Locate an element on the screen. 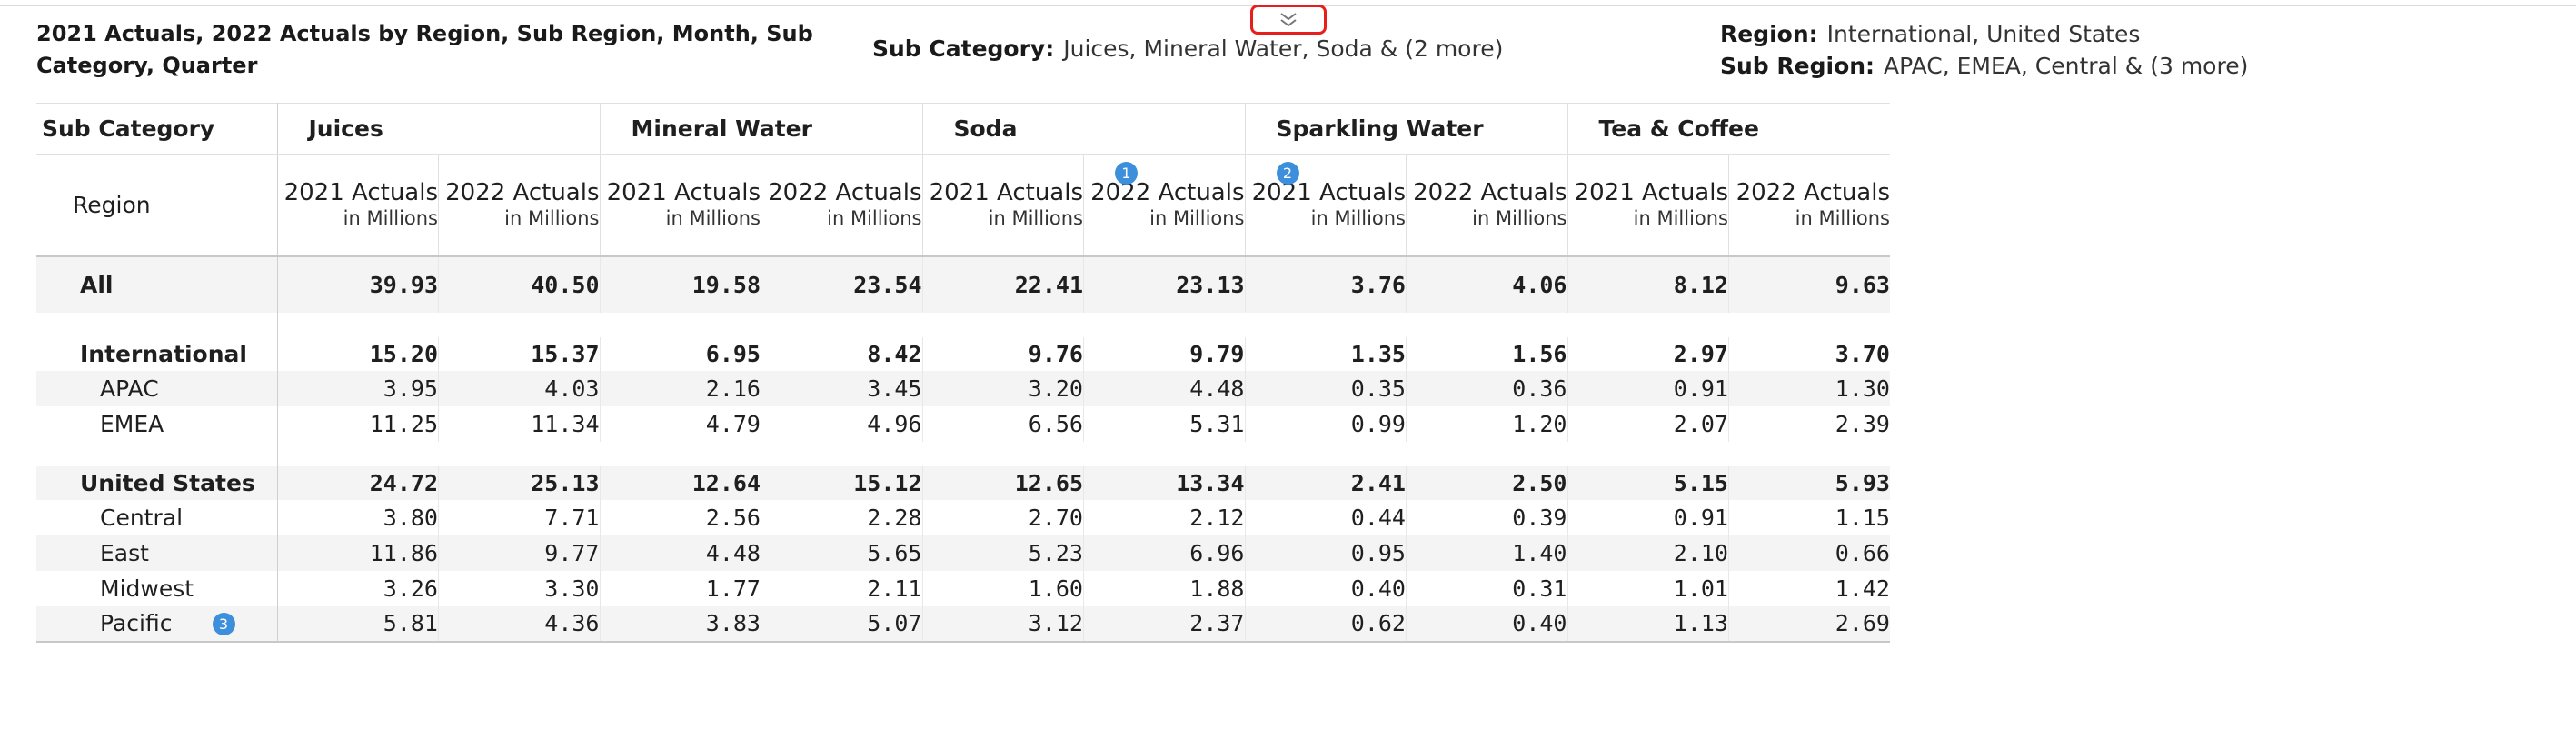  table-cell: 0.40 is located at coordinates (1326, 588).